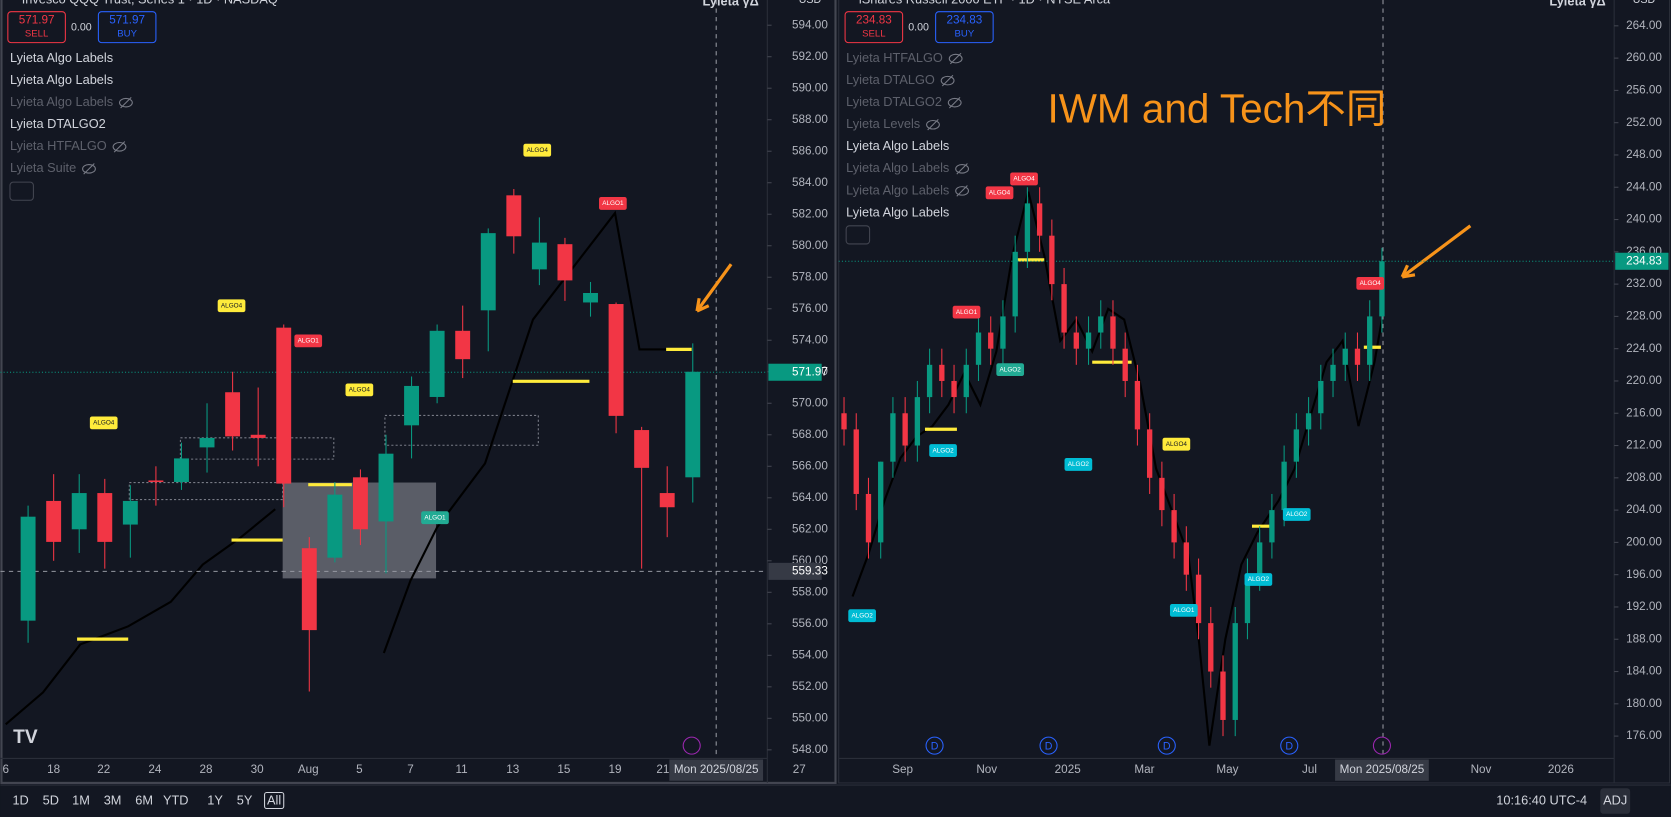 This screenshot has width=1671, height=817. I want to click on x-tick-label: 19, so click(614, 769).